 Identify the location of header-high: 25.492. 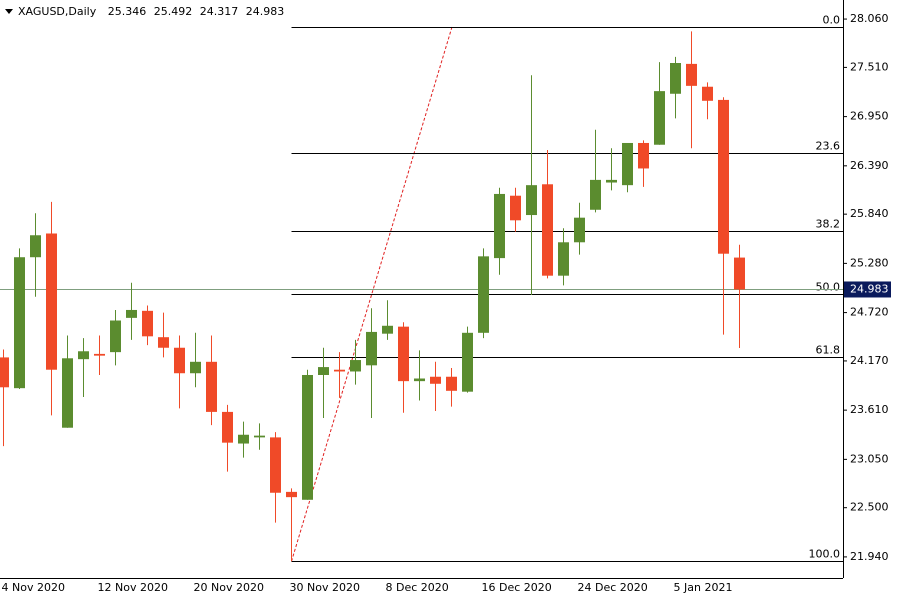
(173, 11).